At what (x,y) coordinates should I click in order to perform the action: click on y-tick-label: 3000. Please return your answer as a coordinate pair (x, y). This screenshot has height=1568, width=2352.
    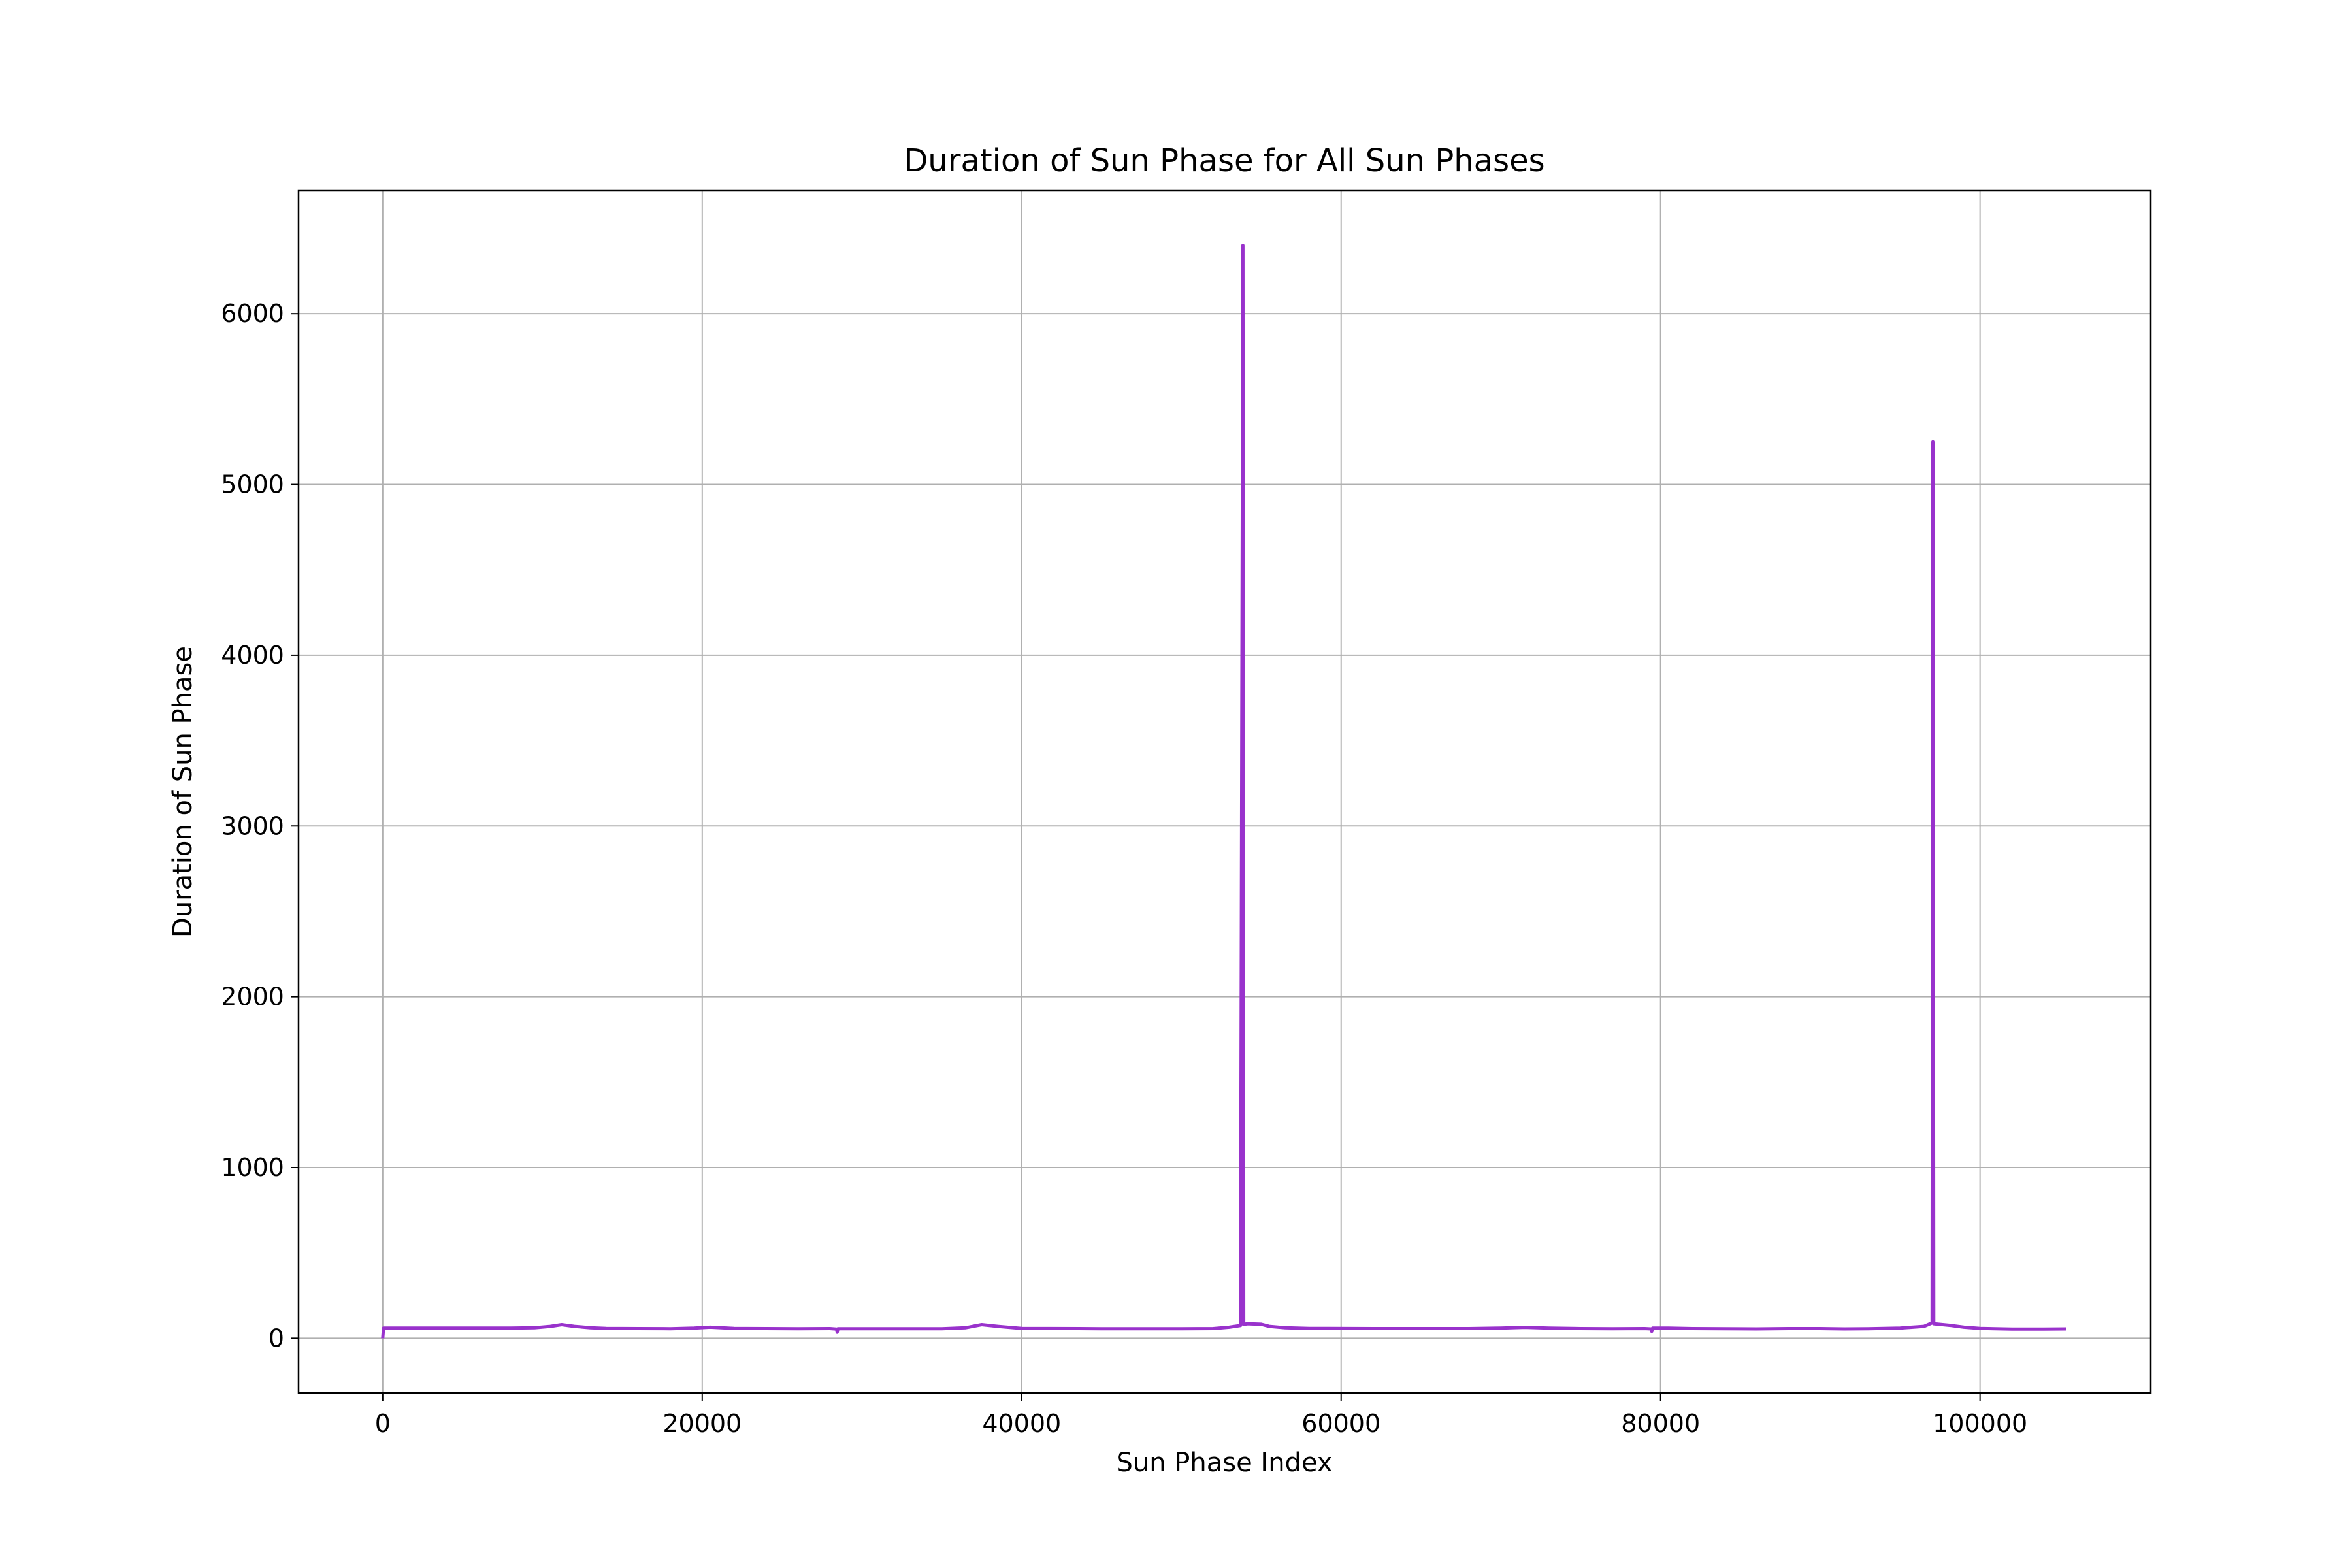
    Looking at the image, I should click on (252, 825).